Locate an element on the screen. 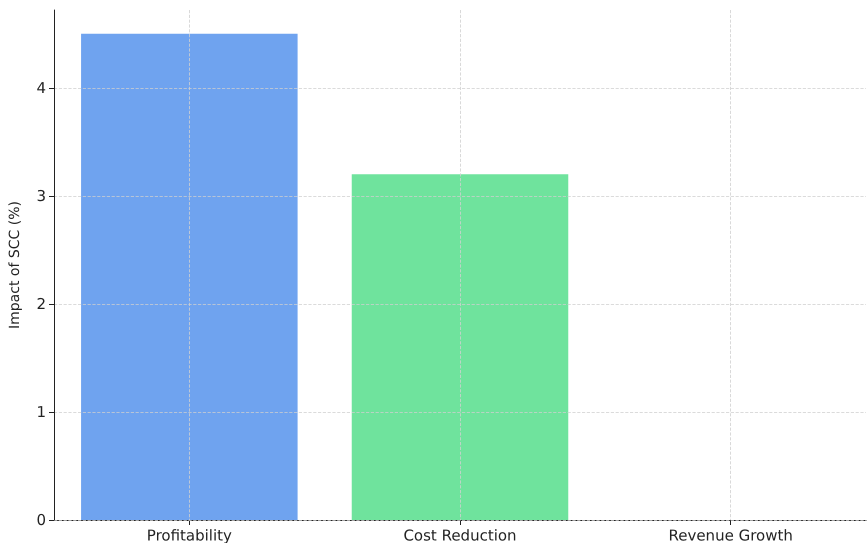 The height and width of the screenshot is (543, 867). x-tick-label: Cost Reduction is located at coordinates (460, 534).